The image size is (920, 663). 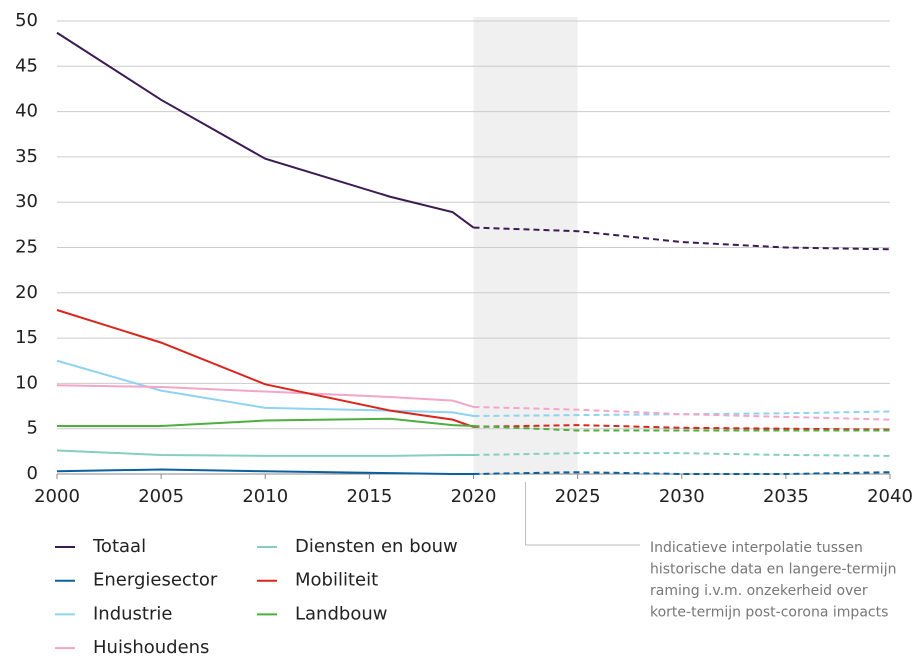 What do you see at coordinates (474, 496) in the screenshot?
I see `x-tick-label: 2020` at bounding box center [474, 496].